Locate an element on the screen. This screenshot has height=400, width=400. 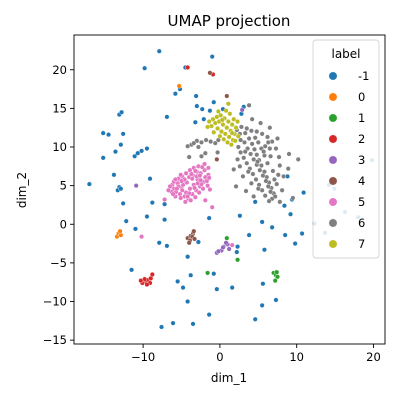
y-axis-label: dim_2 is located at coordinates (22, 190).